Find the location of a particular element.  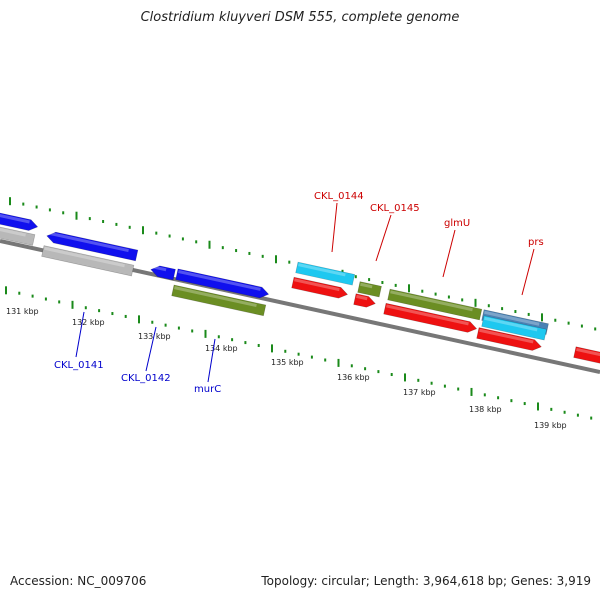

gene-red-glmu-highlight is located at coordinates (427, 315).